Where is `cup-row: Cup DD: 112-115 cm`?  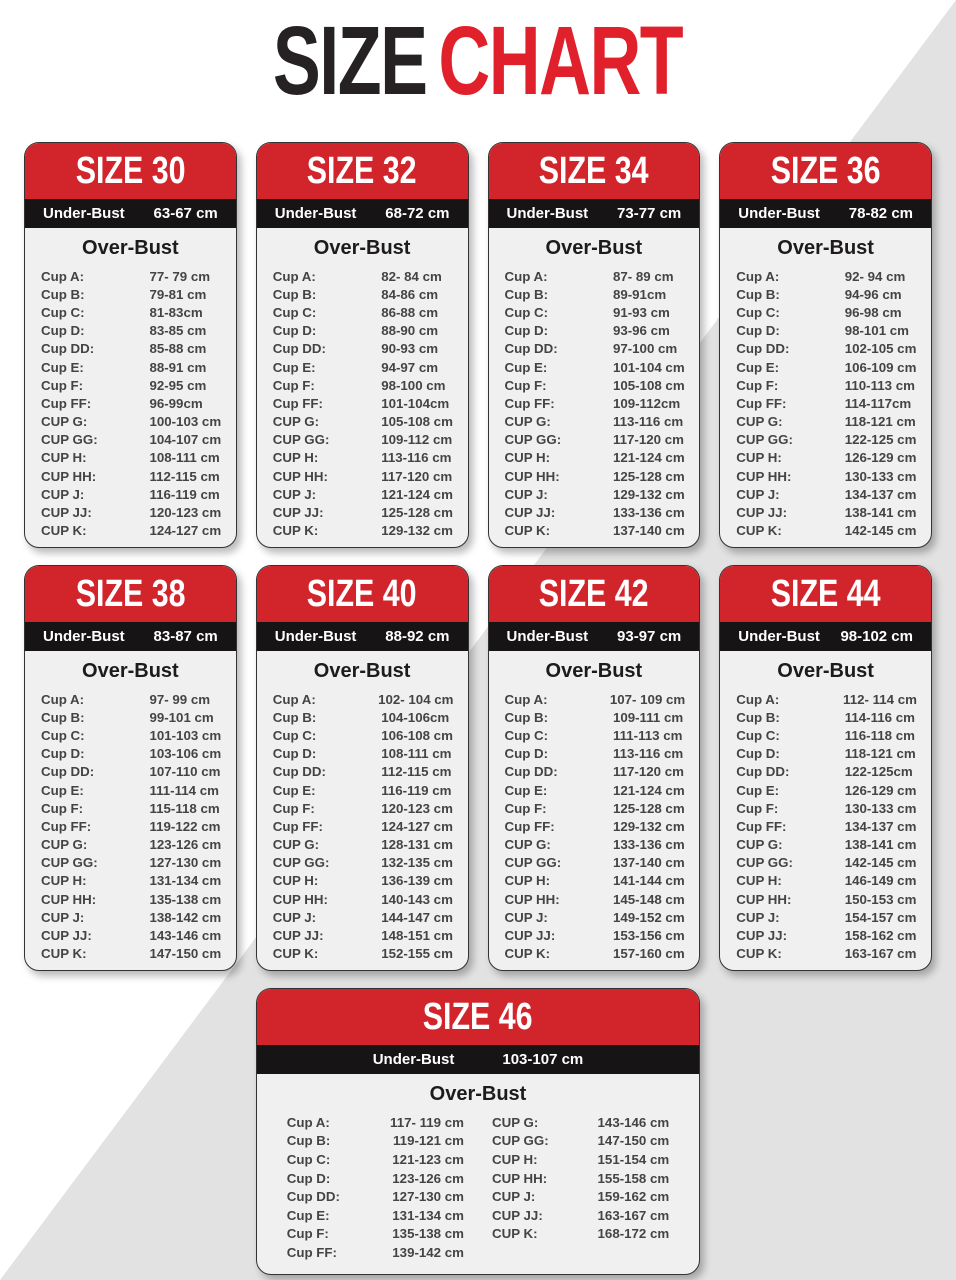
cup-row: Cup DD: 112-115 cm is located at coordinates (363, 772).